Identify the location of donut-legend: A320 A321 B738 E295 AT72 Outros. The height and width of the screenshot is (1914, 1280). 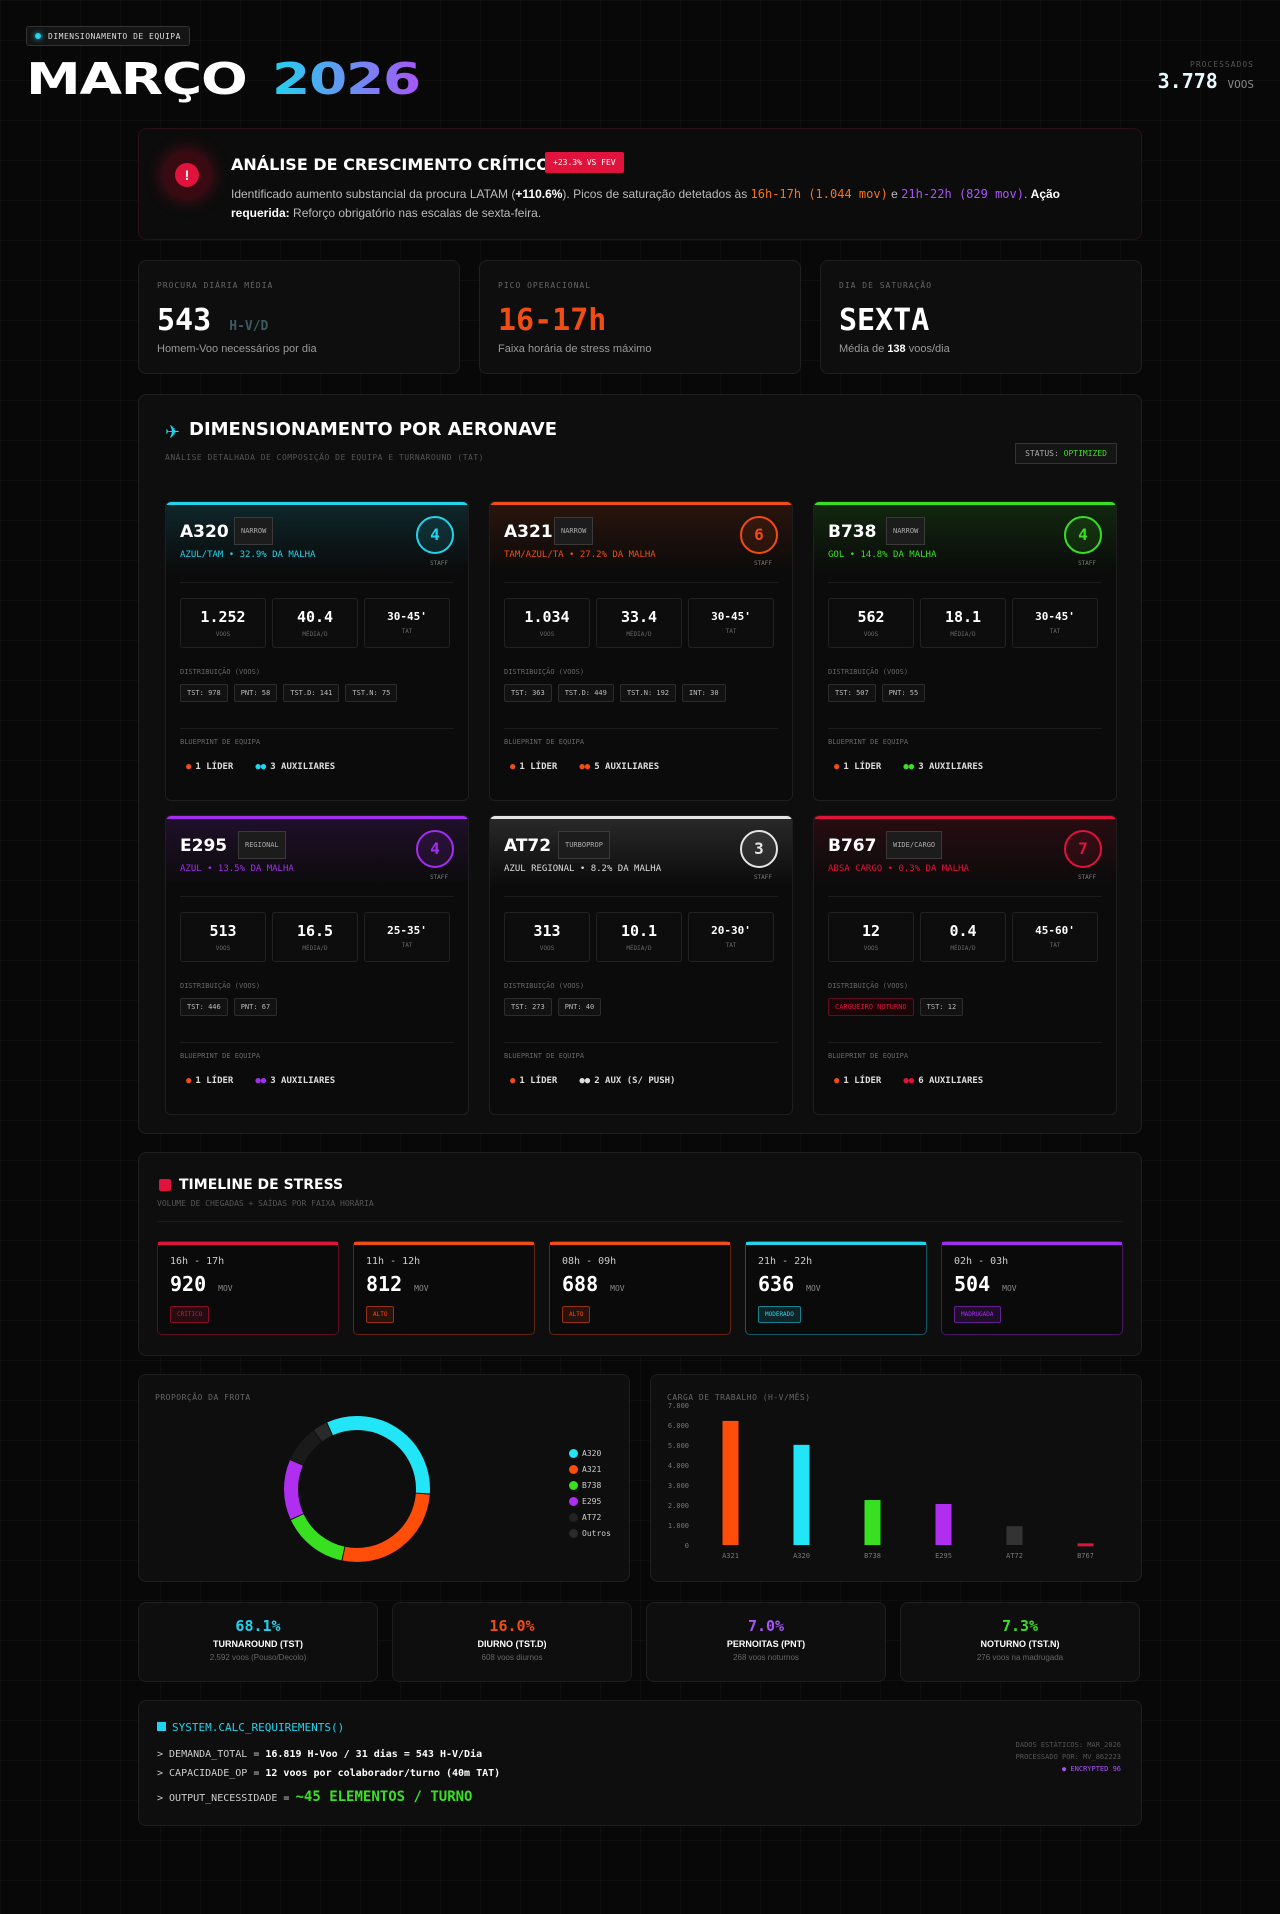
(590, 1493).